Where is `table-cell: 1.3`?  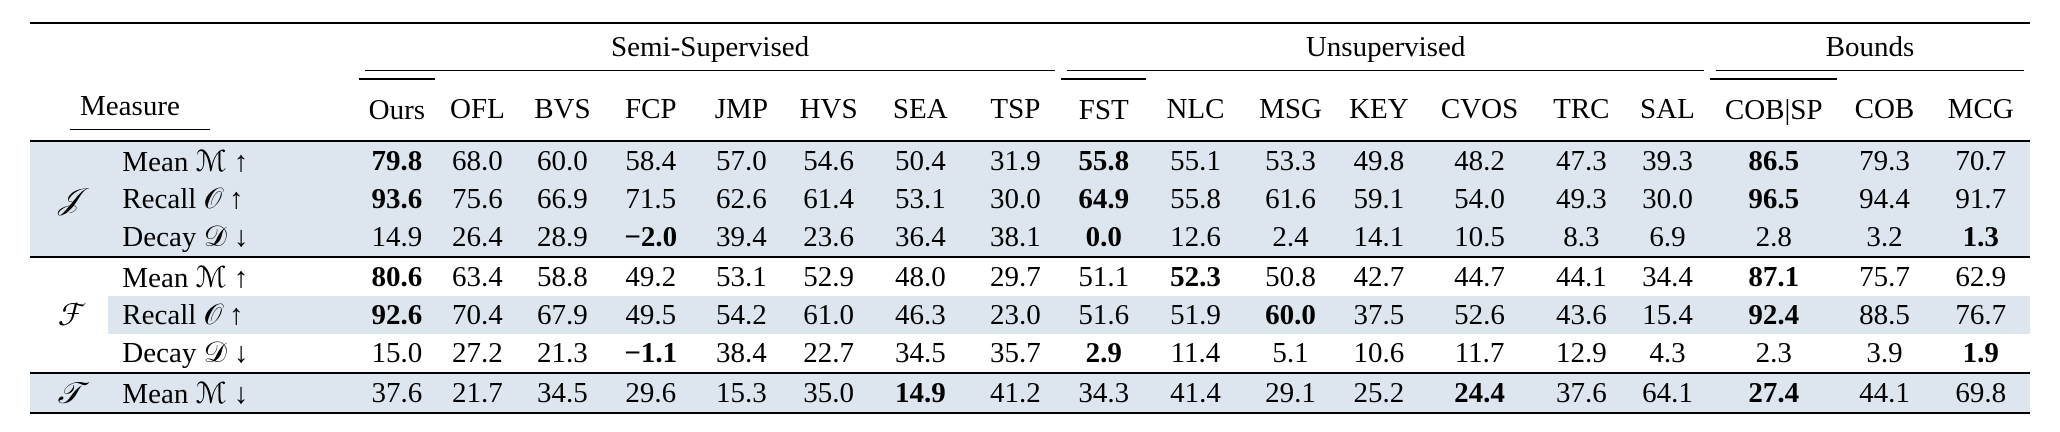
table-cell: 1.3 is located at coordinates (1980, 237).